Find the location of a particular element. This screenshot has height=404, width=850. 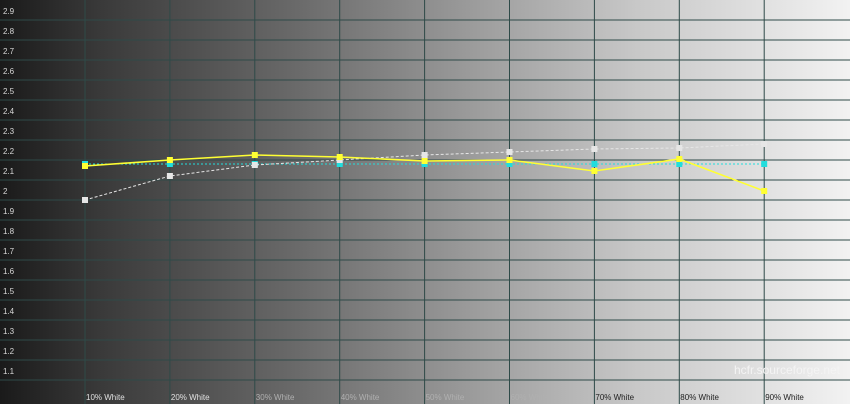

x-tick-label: 40% White is located at coordinates (360, 397).